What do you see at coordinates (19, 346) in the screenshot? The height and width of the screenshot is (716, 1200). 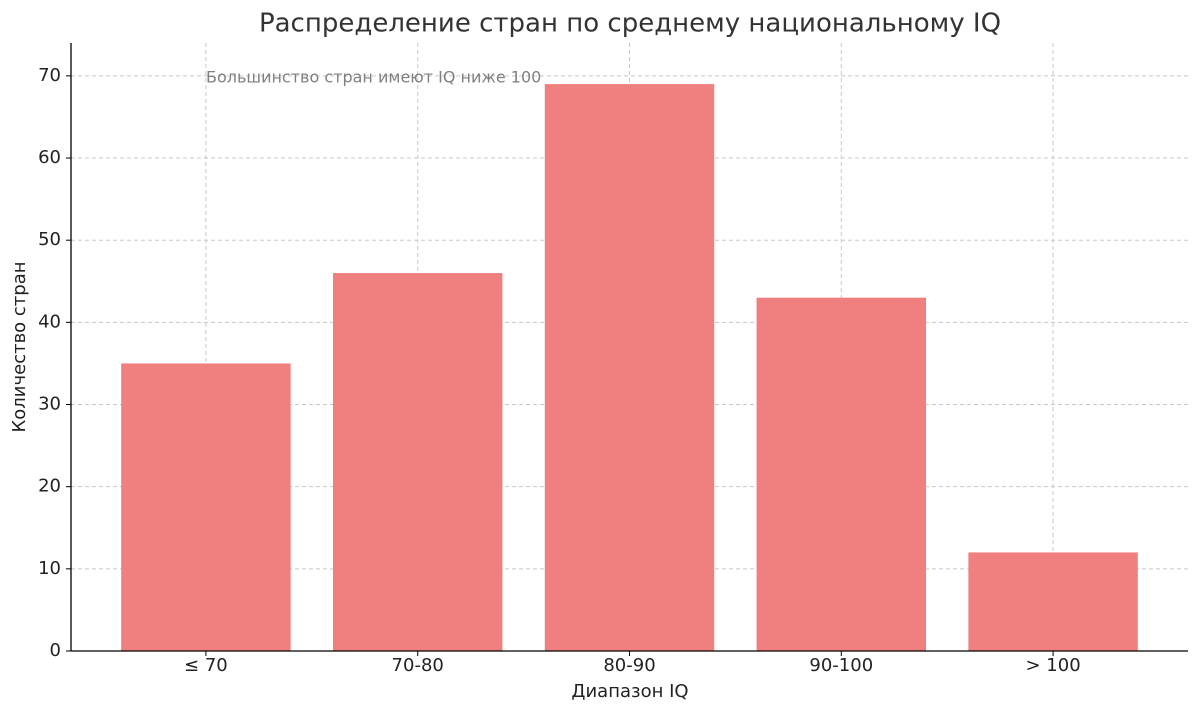 I see `y-axis-label: Количество стран` at bounding box center [19, 346].